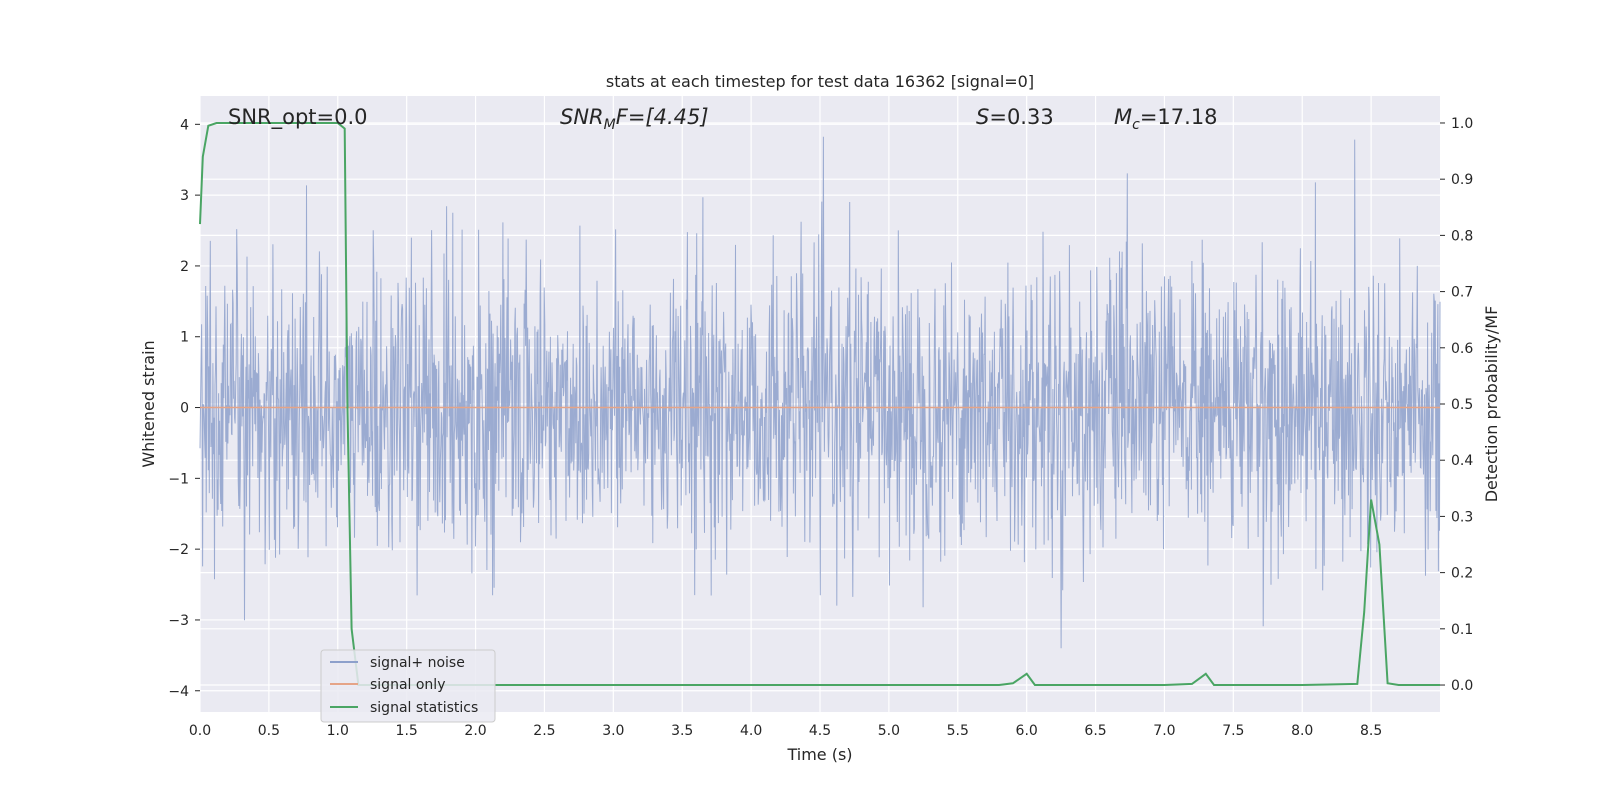 The width and height of the screenshot is (1600, 800). I want to click on y-axis-label: Whitened strain, so click(148, 403).